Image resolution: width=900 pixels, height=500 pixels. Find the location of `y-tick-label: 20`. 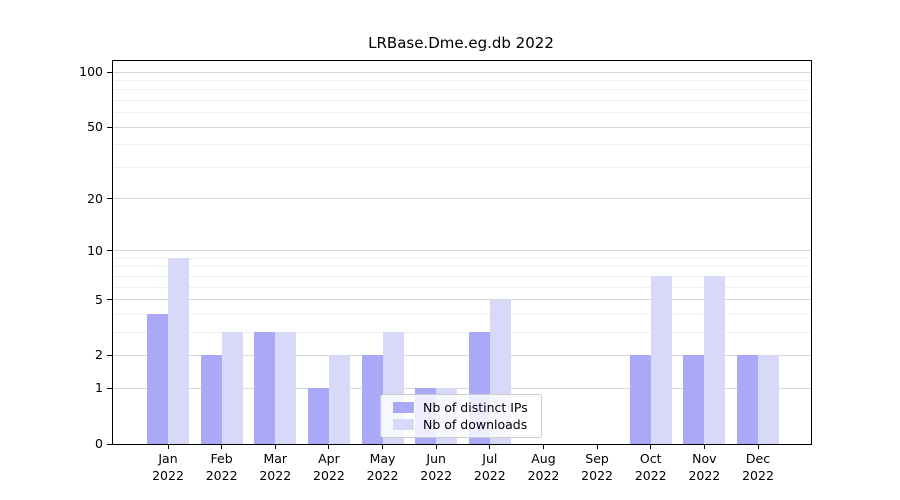

y-tick-label: 20 is located at coordinates (95, 198).